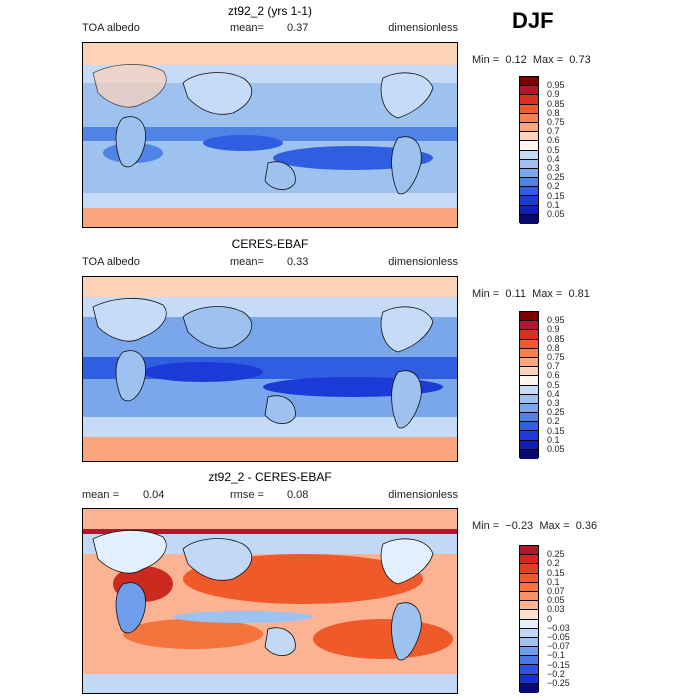 This screenshot has height=700, width=700. What do you see at coordinates (423, 28) in the screenshot?
I see `panel-1-units: dimensionless` at bounding box center [423, 28].